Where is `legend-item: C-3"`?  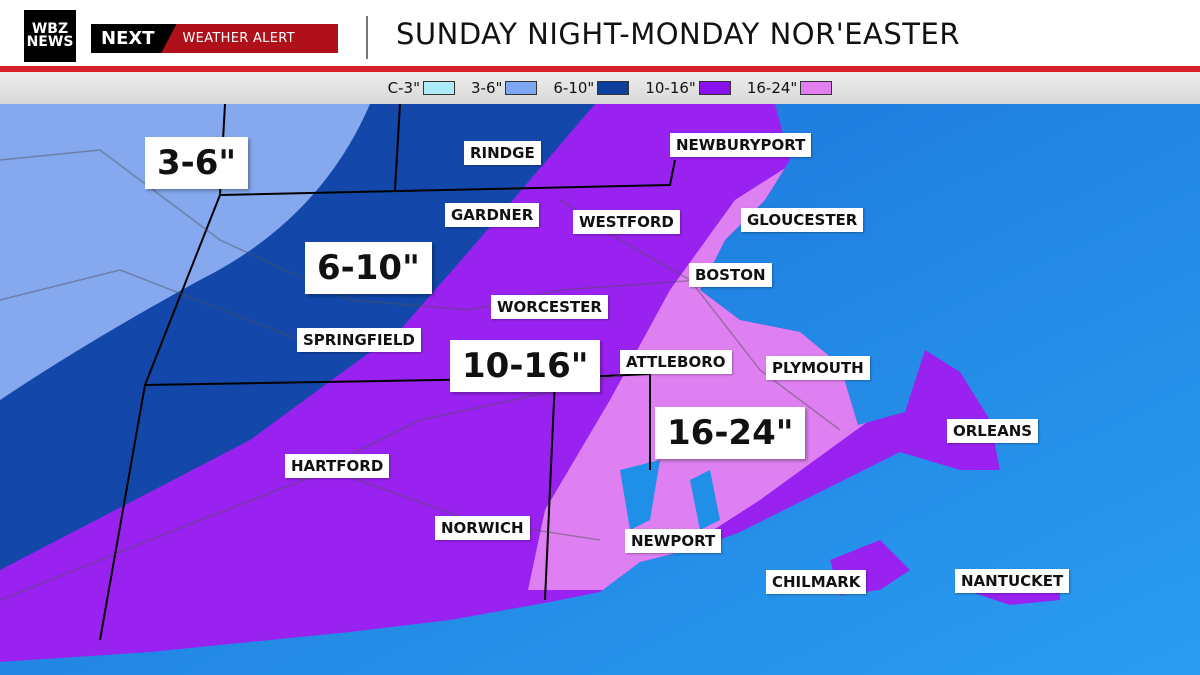
legend-item: C-3" is located at coordinates (421, 88).